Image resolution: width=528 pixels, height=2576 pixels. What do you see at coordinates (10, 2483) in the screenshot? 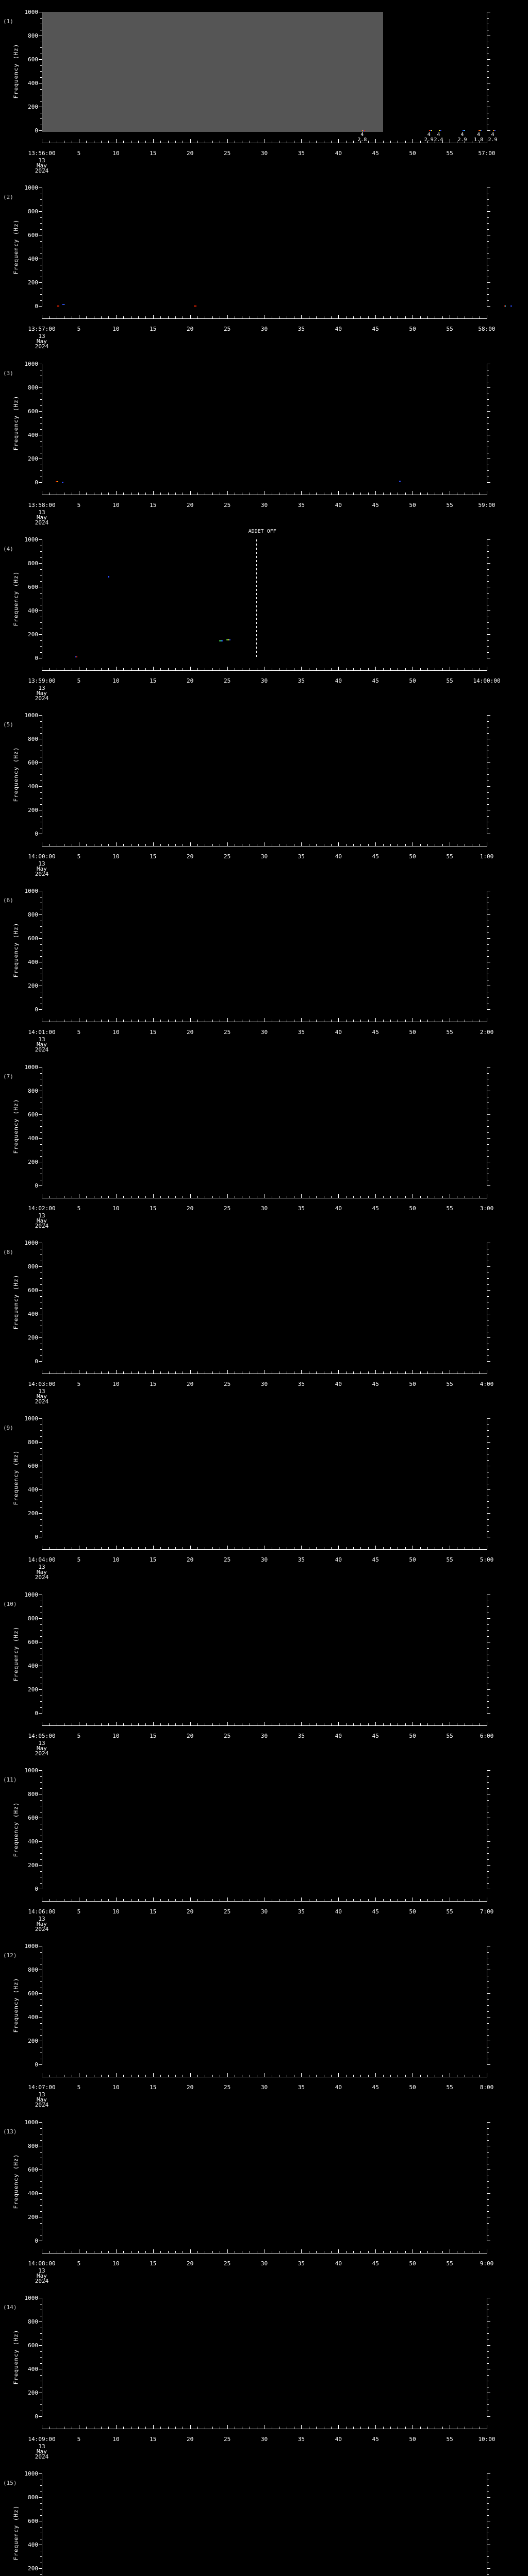
I see `panel-index-label: (15)` at bounding box center [10, 2483].